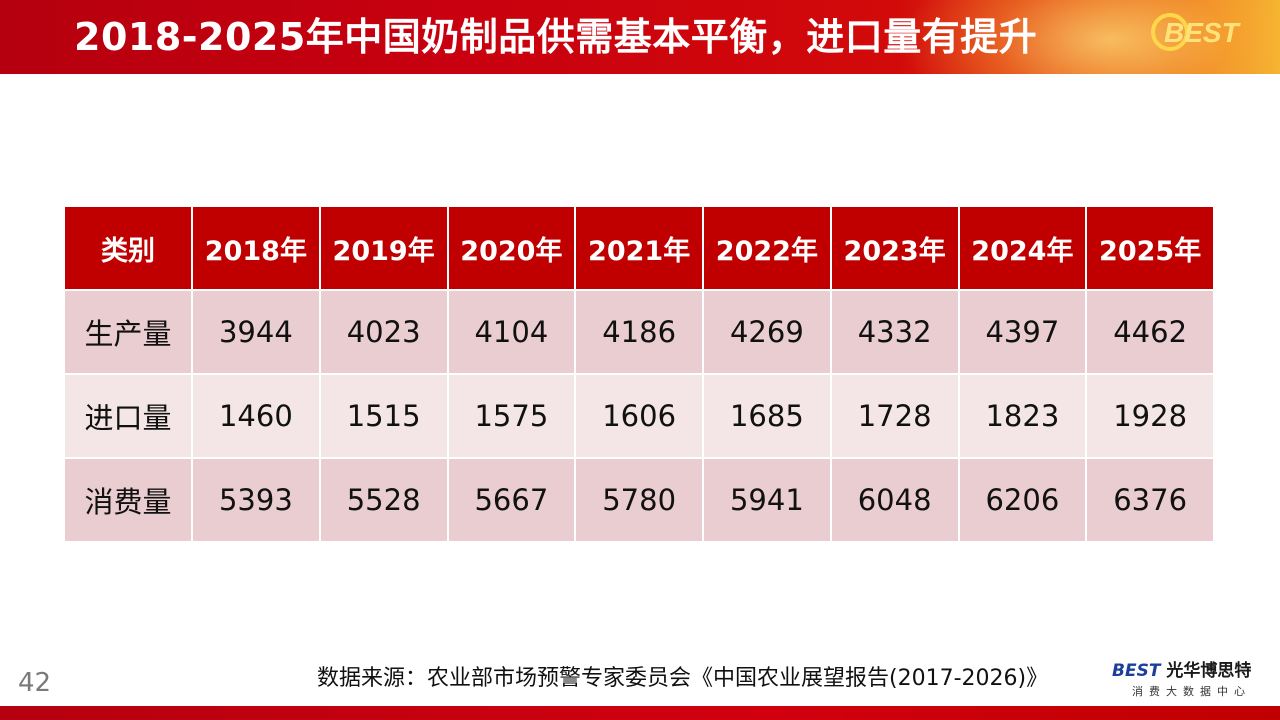 This screenshot has width=1280, height=720. Describe the element at coordinates (128, 500) in the screenshot. I see `row-label: 消费量` at that location.